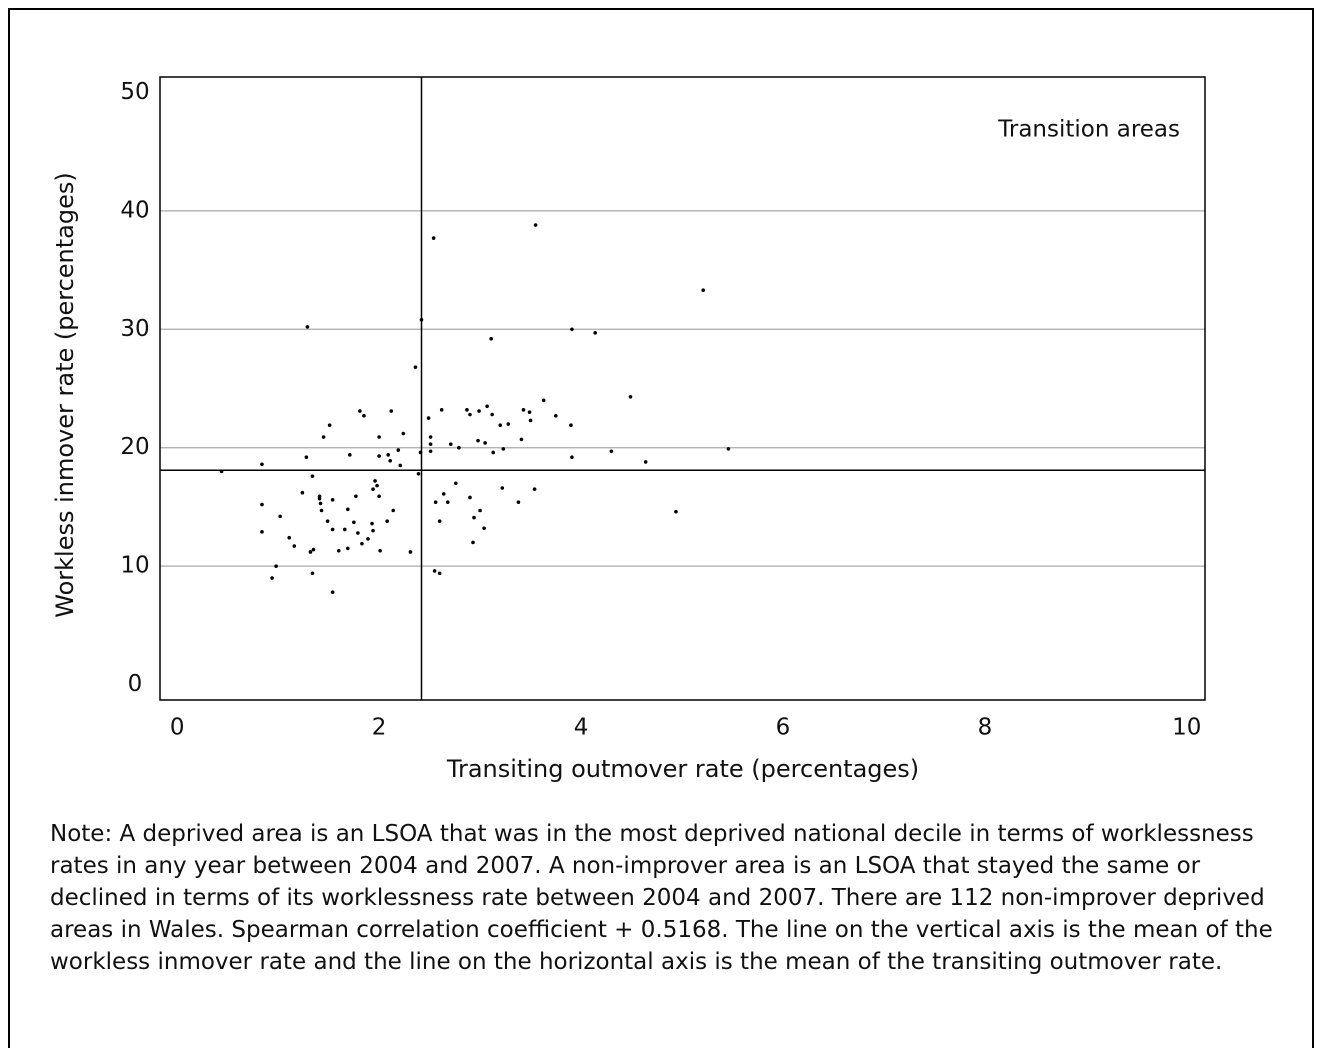 The width and height of the screenshot is (1325, 1048). Describe the element at coordinates (379, 728) in the screenshot. I see `x-tick-label: 2` at that location.